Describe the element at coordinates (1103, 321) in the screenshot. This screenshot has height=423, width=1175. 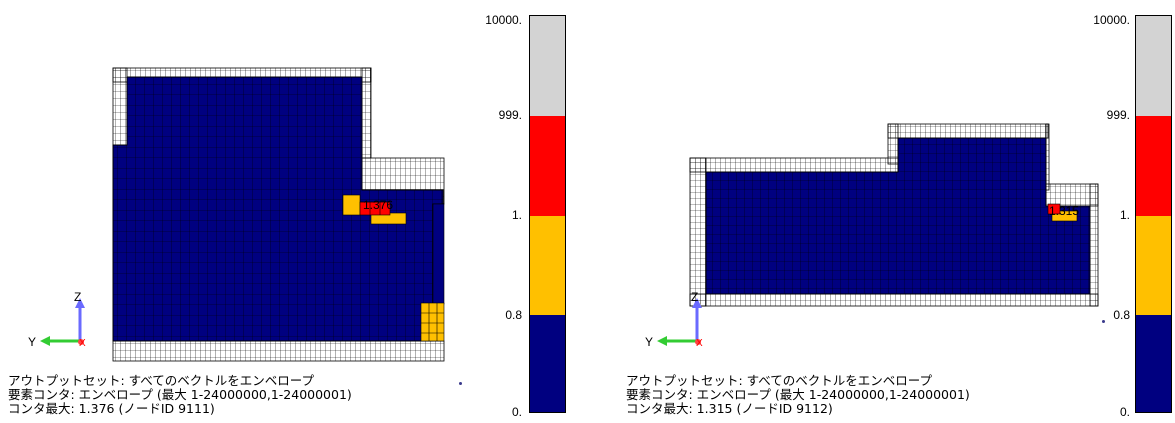
I see `right-dot` at that location.